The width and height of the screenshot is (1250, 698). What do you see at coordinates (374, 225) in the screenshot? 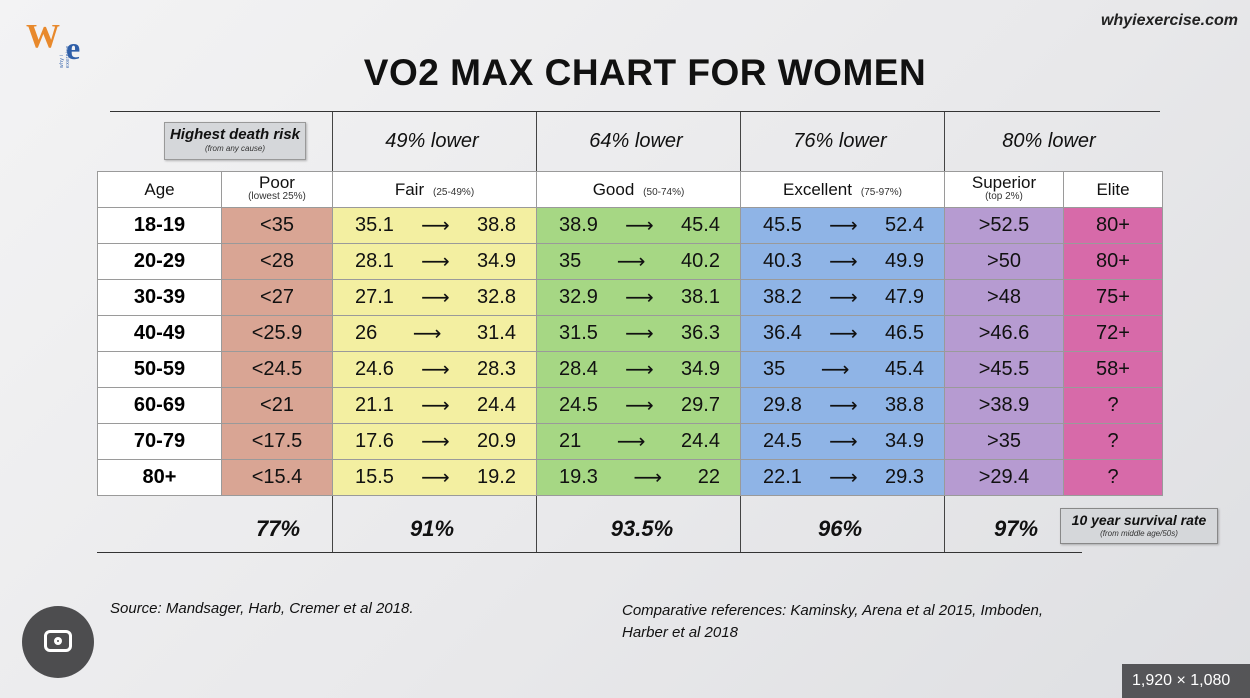
I see `fair-cell-low: 35.1` at bounding box center [374, 225].